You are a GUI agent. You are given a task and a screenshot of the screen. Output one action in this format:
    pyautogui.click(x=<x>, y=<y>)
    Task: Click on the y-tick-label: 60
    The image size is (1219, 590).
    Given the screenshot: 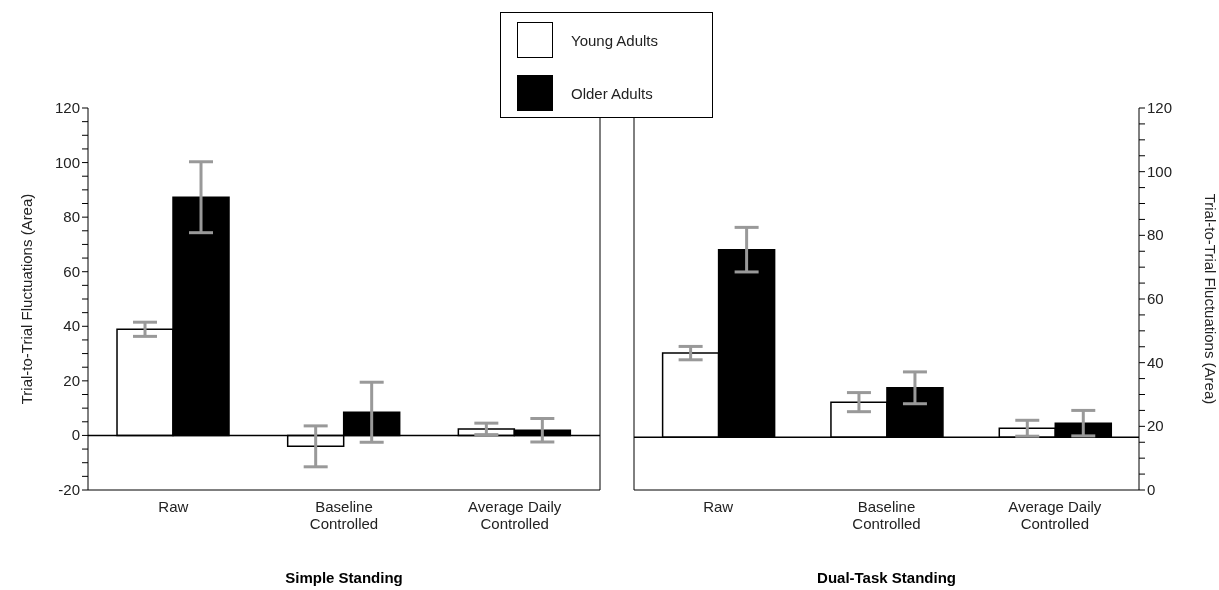 What is the action you would take?
    pyautogui.click(x=71, y=271)
    